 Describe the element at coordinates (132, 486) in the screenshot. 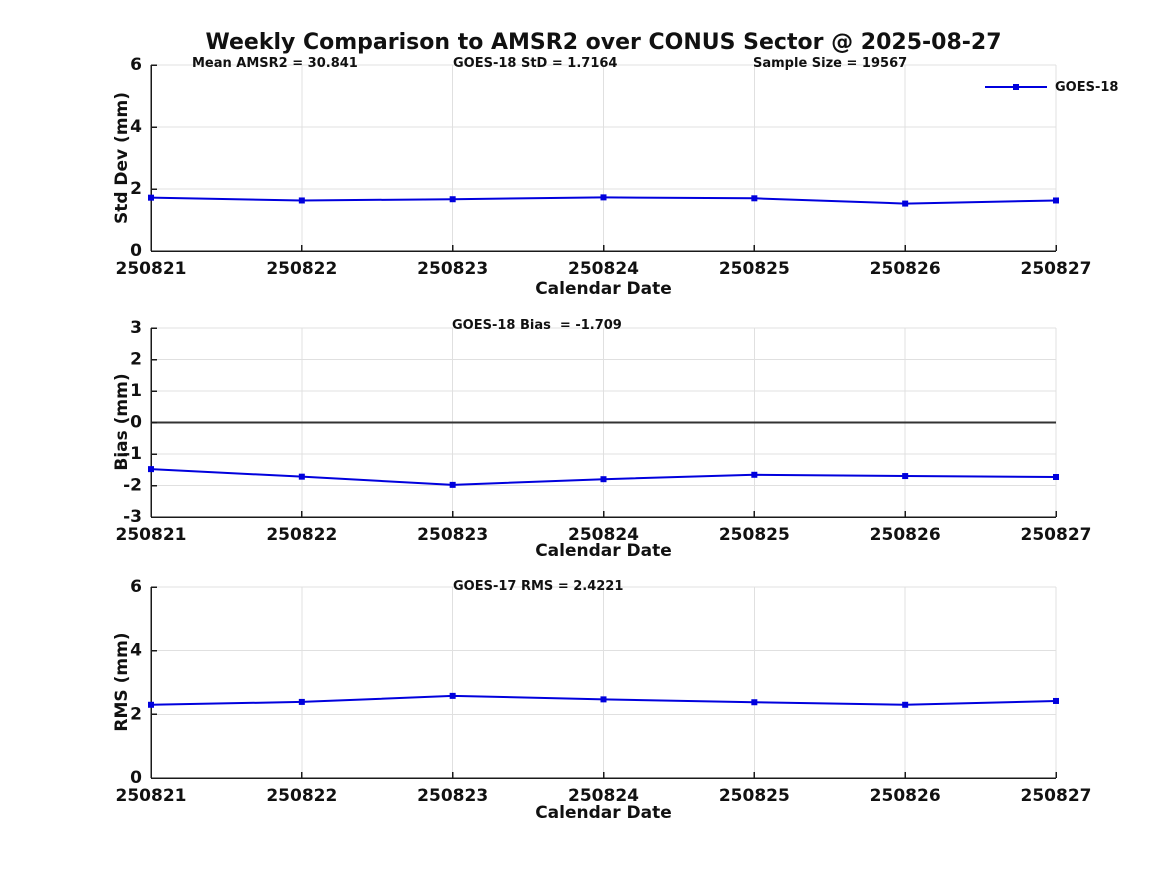

I see `y-tick-label: -2` at that location.